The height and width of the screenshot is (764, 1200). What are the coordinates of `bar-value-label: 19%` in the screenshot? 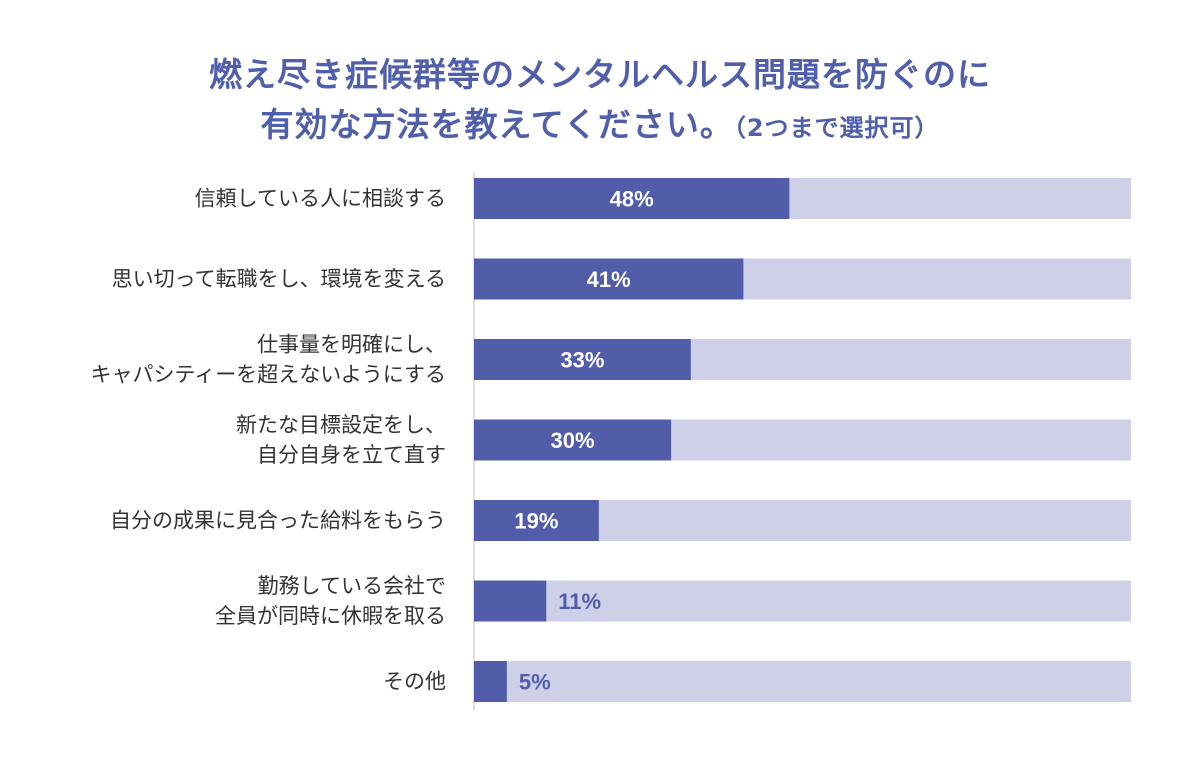 It's located at (536, 521).